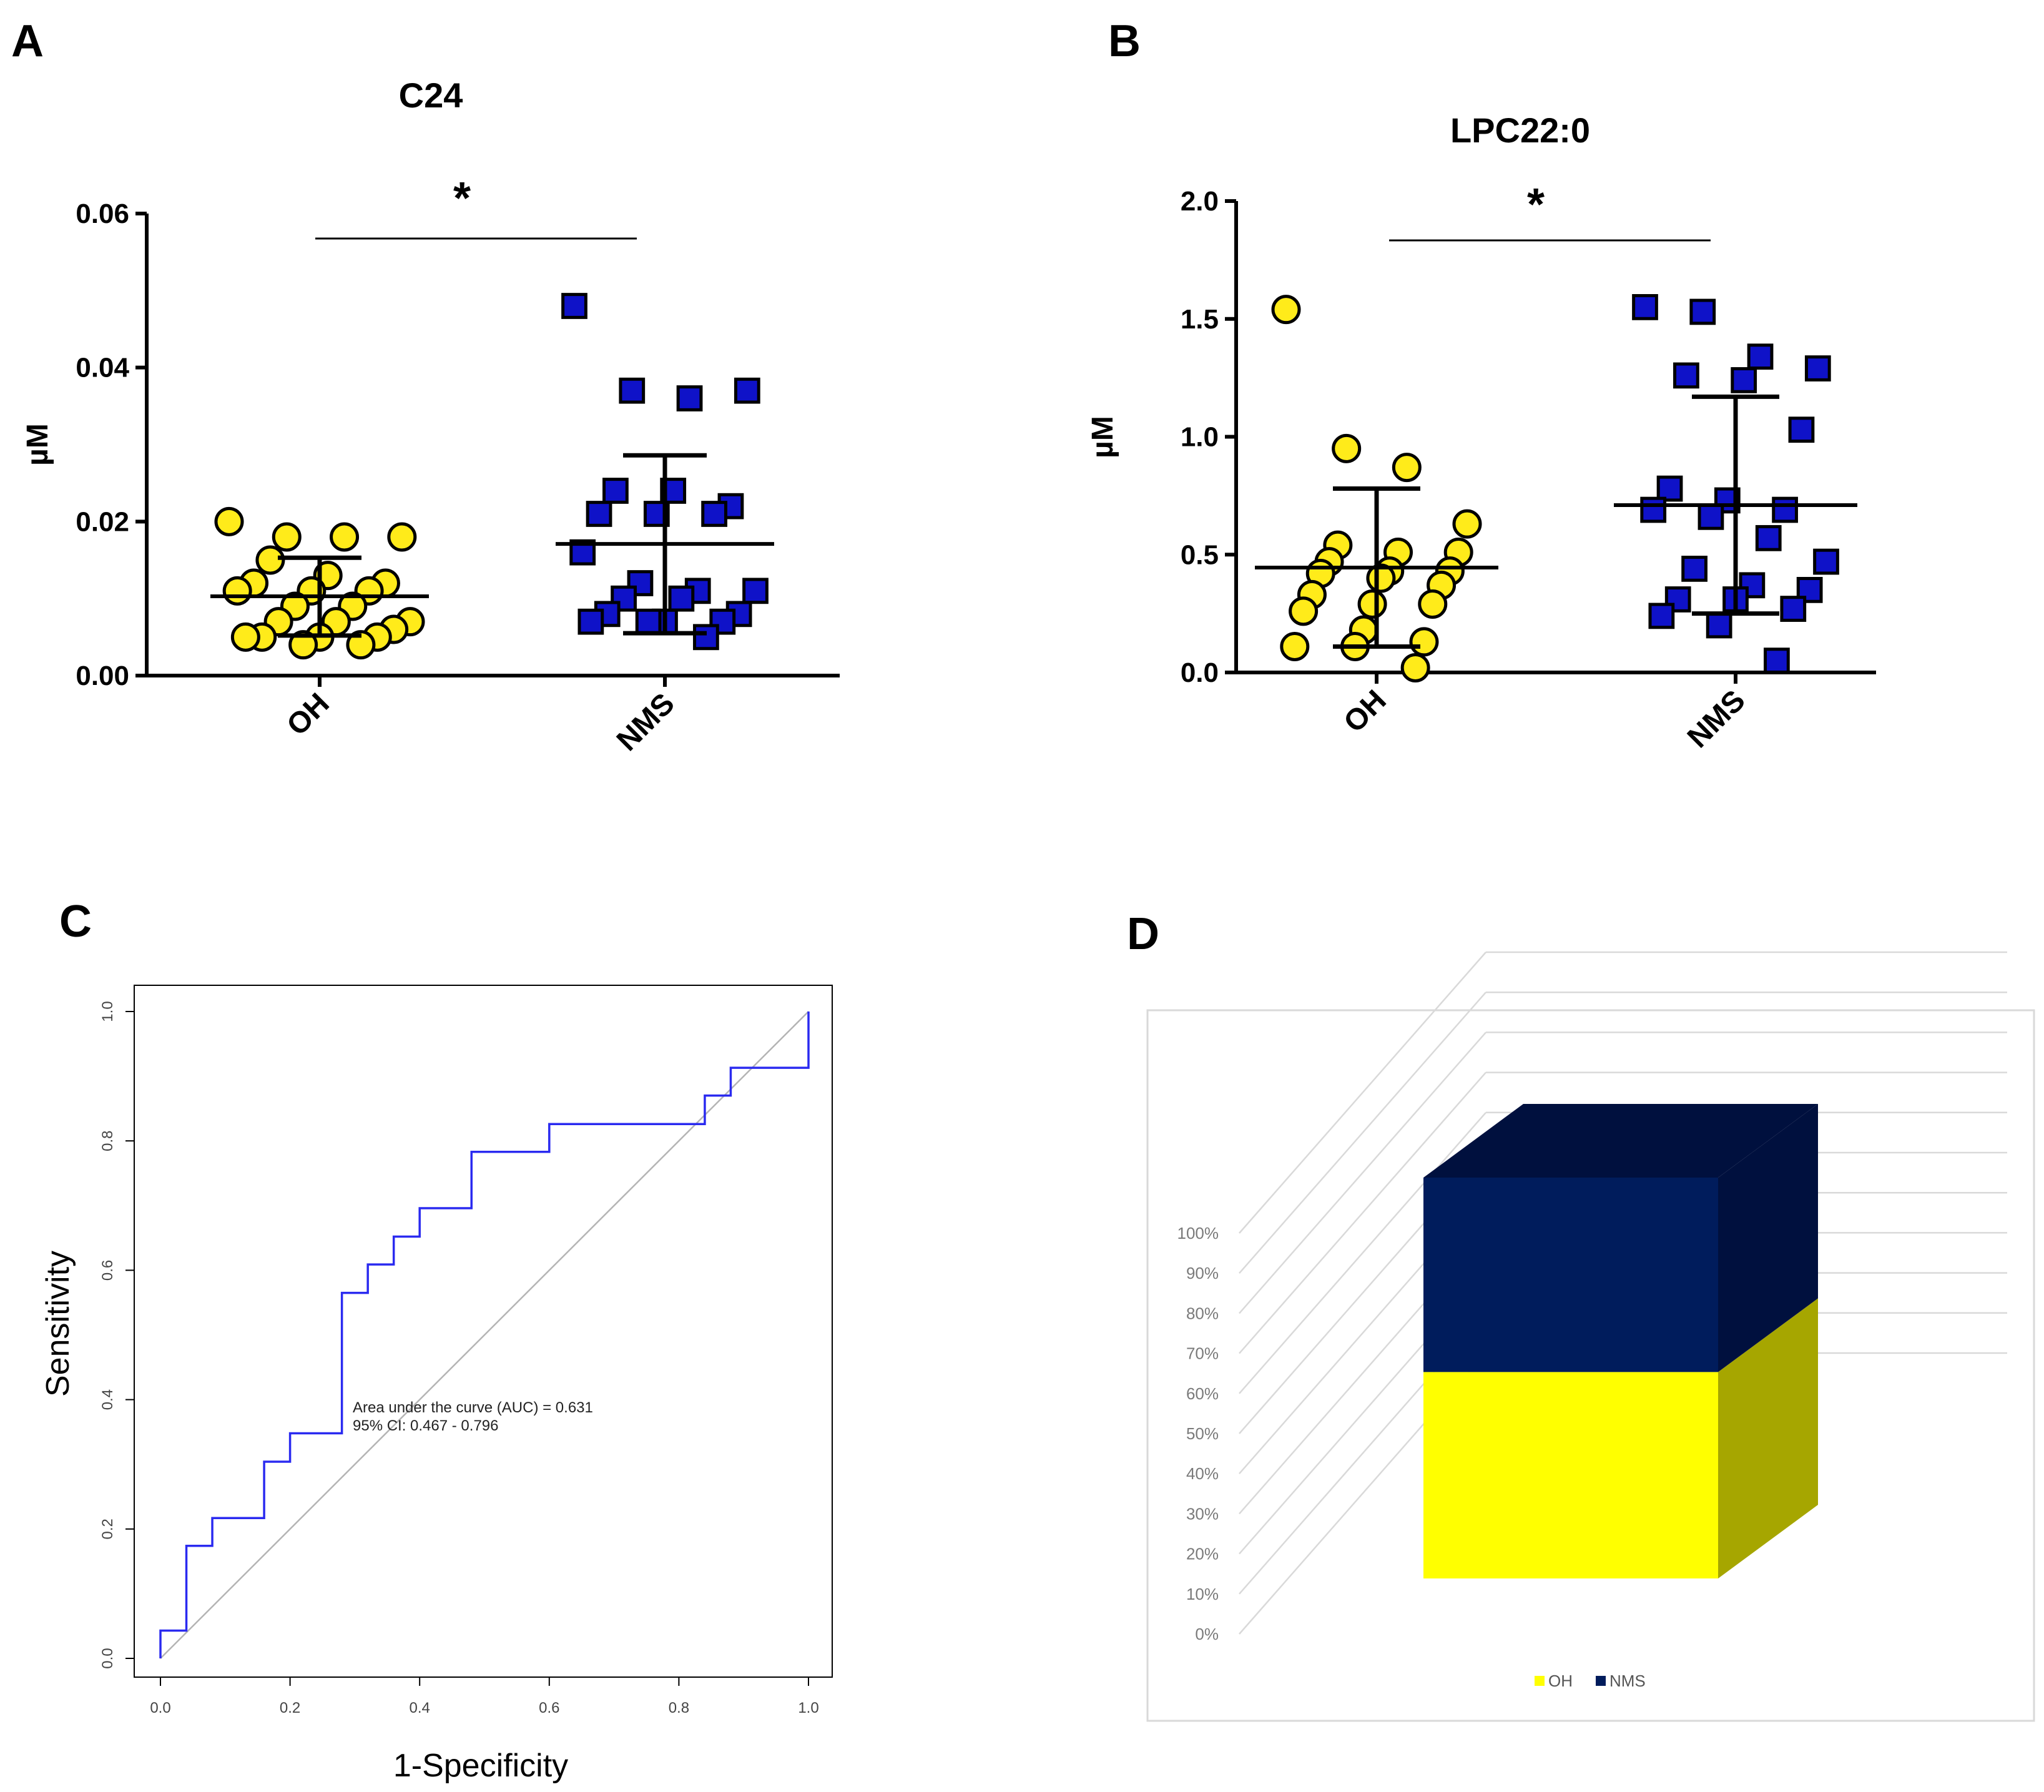 Image resolution: width=2044 pixels, height=1792 pixels. I want to click on roc-reference-diagonal, so click(484, 1335).